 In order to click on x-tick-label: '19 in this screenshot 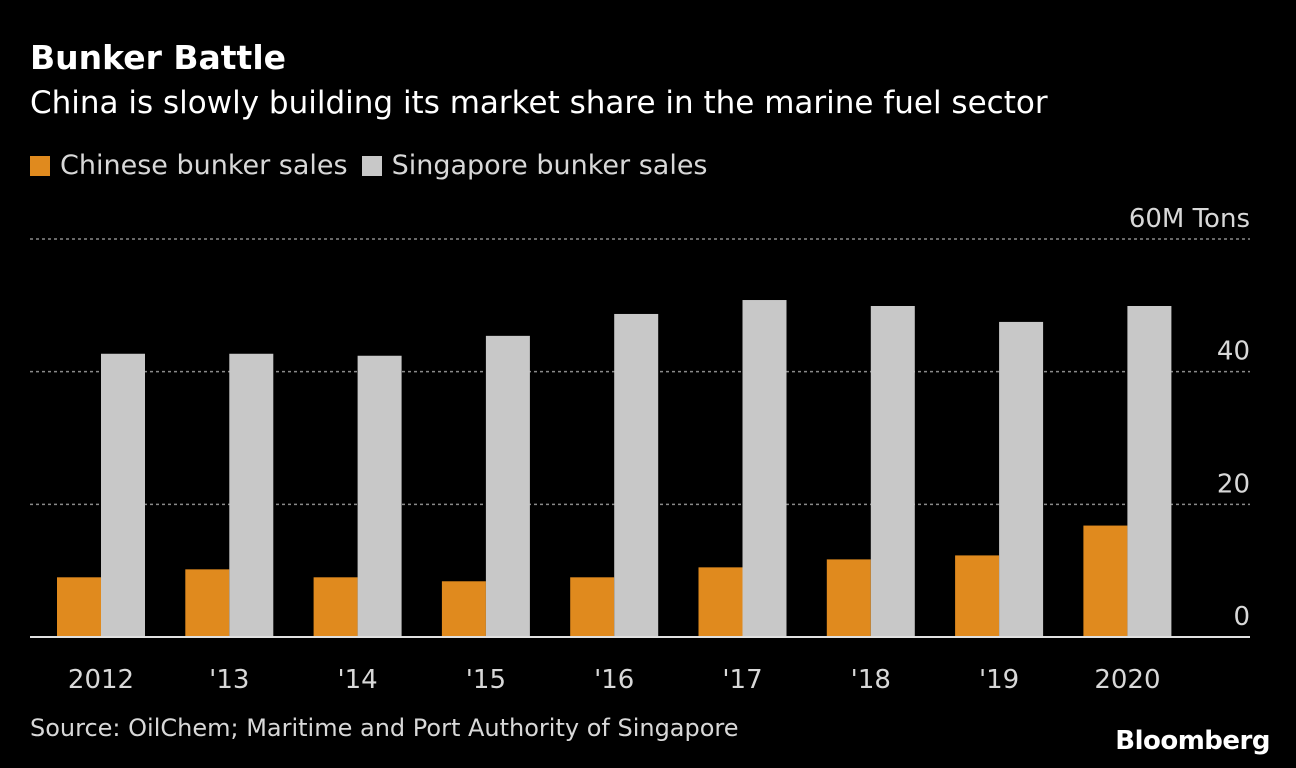, I will do `click(999, 680)`.